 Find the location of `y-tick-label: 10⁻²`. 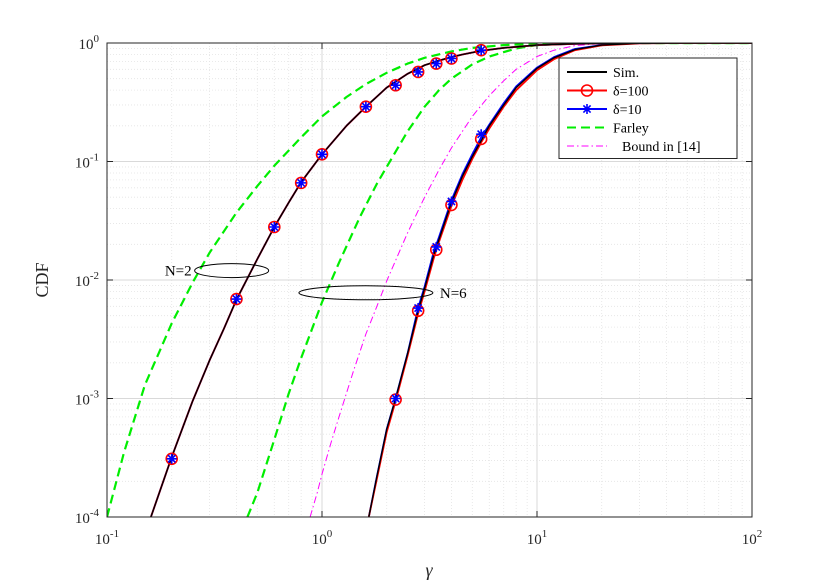

y-tick-label: 10⁻² is located at coordinates (87, 280).